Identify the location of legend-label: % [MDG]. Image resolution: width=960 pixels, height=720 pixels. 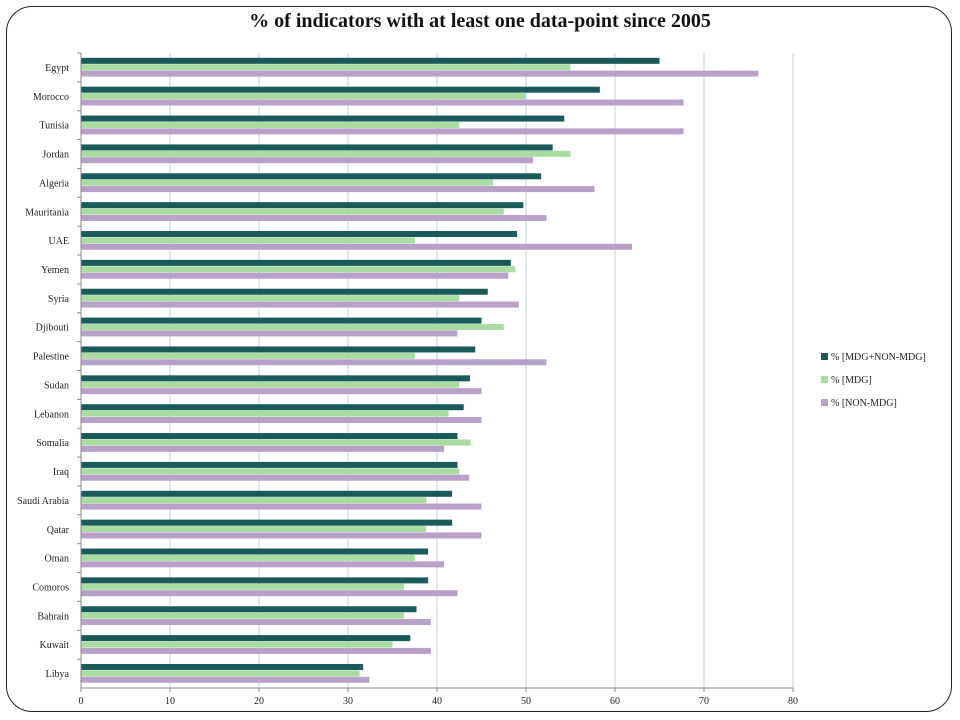
(851, 380).